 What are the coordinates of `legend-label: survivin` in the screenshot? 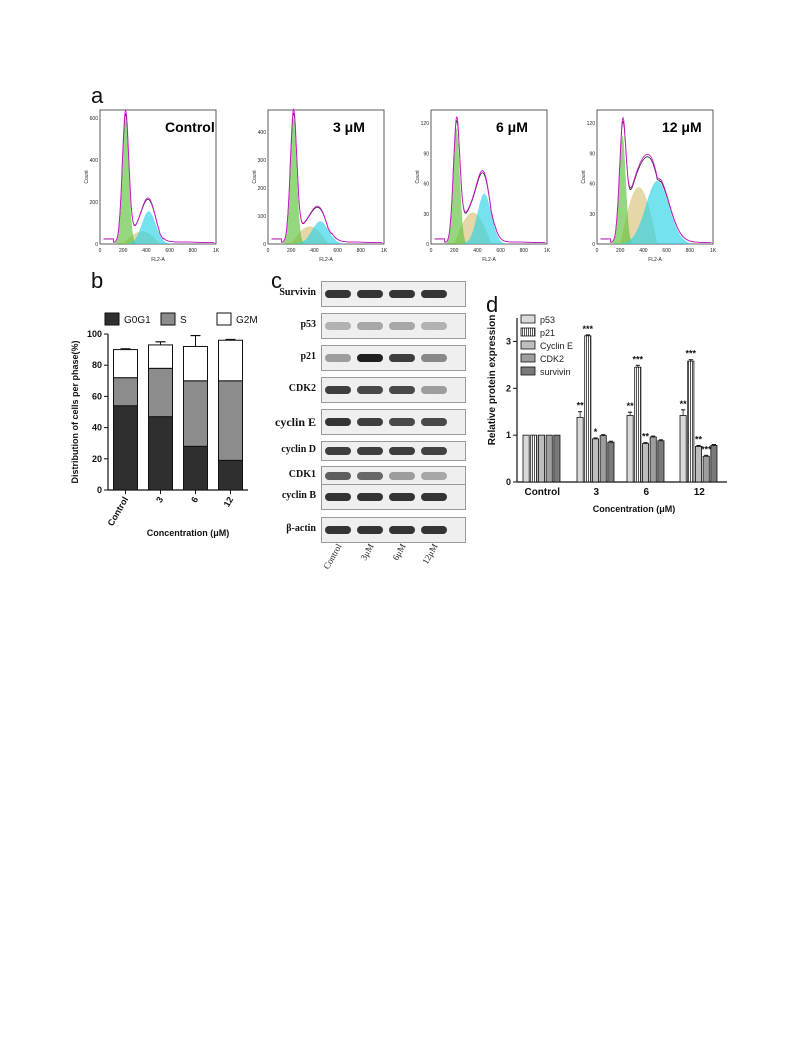 It's located at (555, 372).